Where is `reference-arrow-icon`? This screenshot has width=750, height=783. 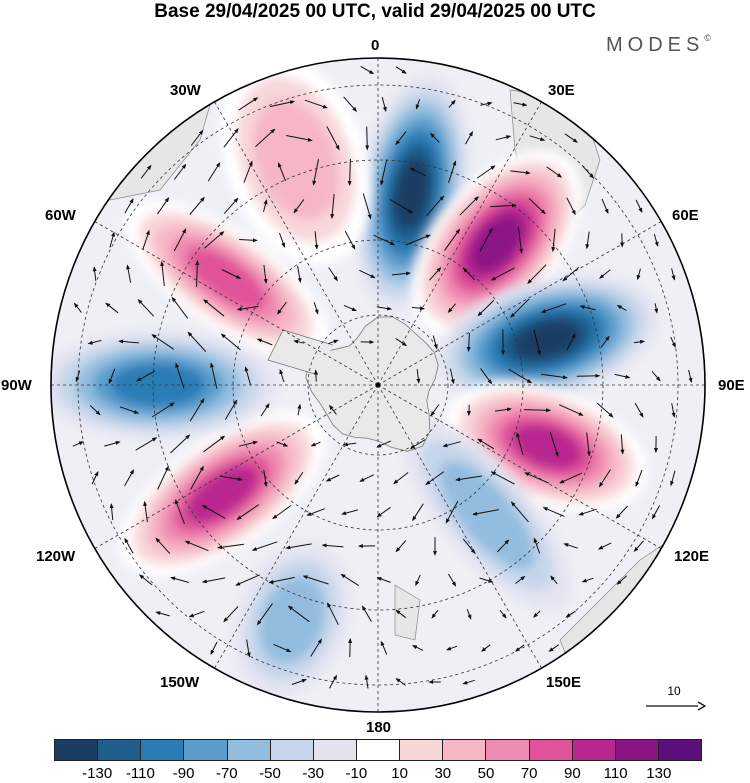 reference-arrow-icon is located at coordinates (676, 706).